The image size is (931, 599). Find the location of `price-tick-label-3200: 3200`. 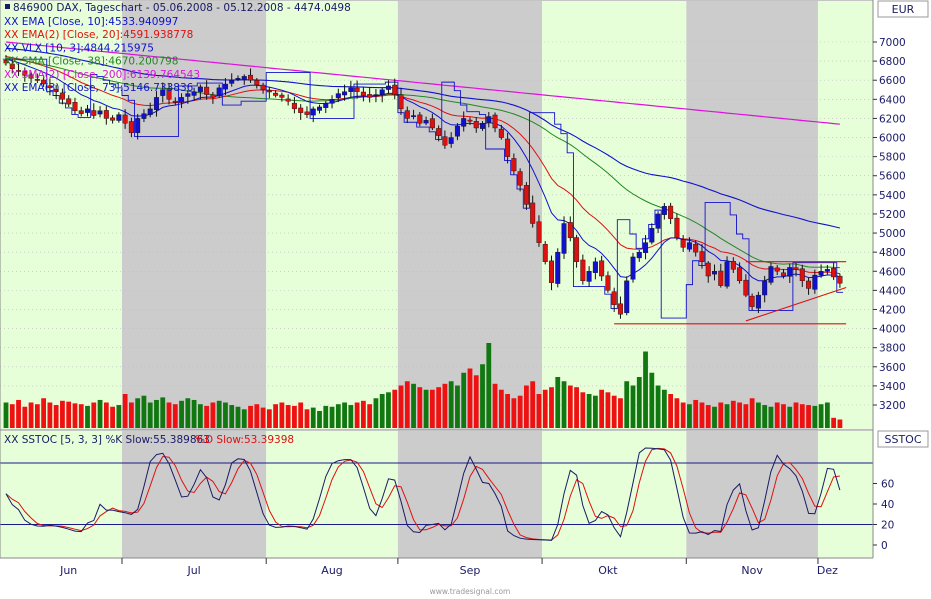

price-tick-label-3200: 3200 is located at coordinates (892, 406).